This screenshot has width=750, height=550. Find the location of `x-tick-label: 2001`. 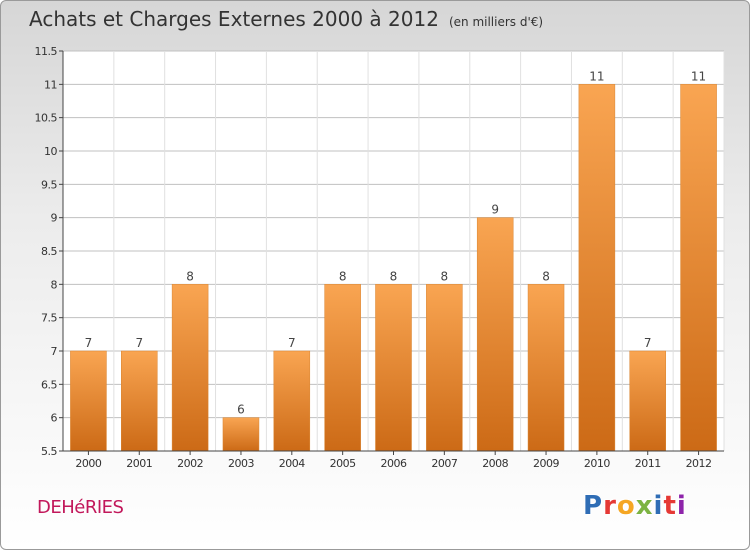

x-tick-label: 2001 is located at coordinates (139, 463).